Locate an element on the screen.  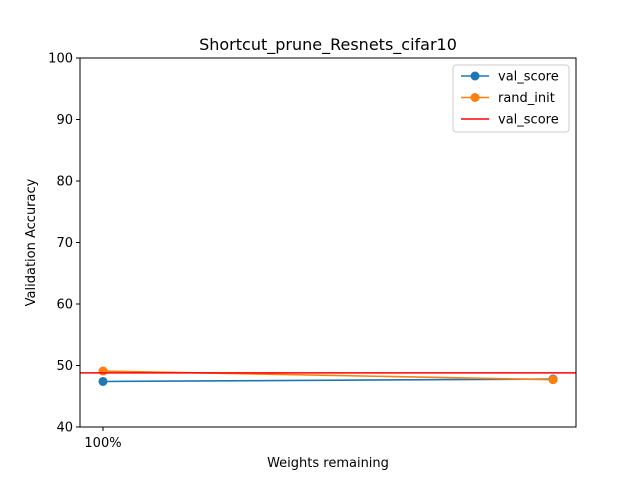
legend-box is located at coordinates (511, 98).